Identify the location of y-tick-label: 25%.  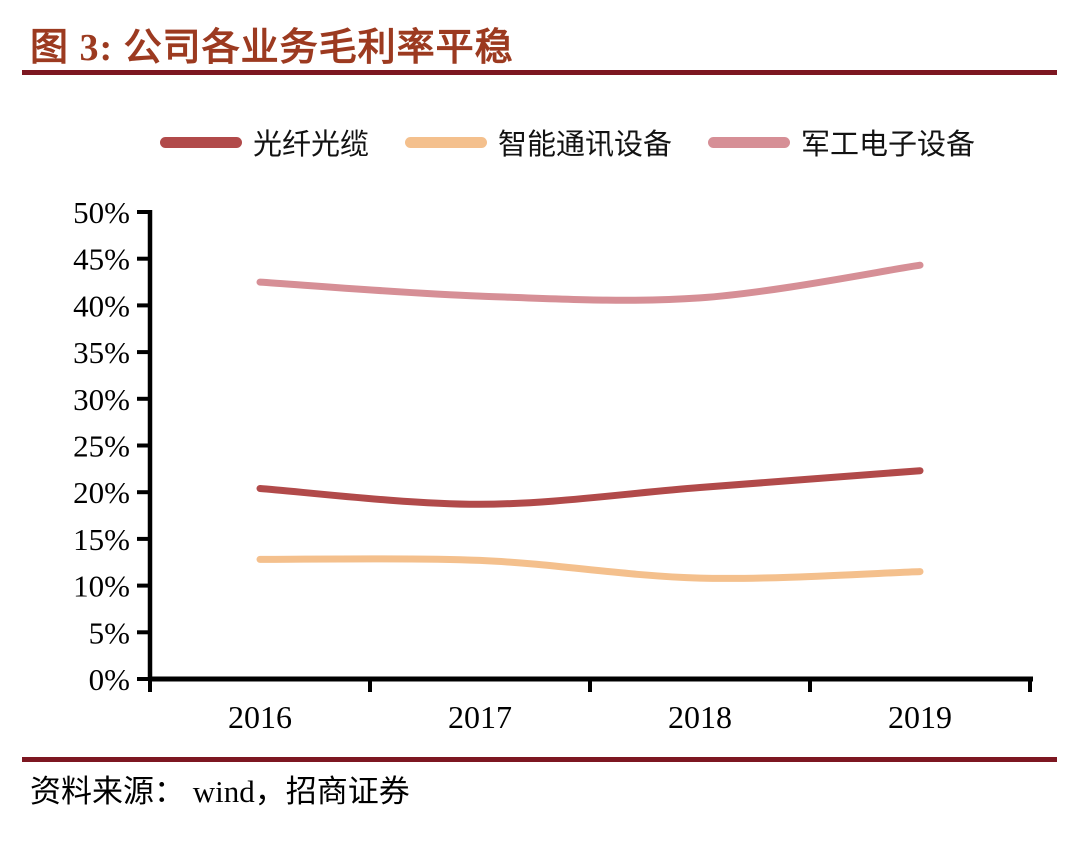
(101, 446).